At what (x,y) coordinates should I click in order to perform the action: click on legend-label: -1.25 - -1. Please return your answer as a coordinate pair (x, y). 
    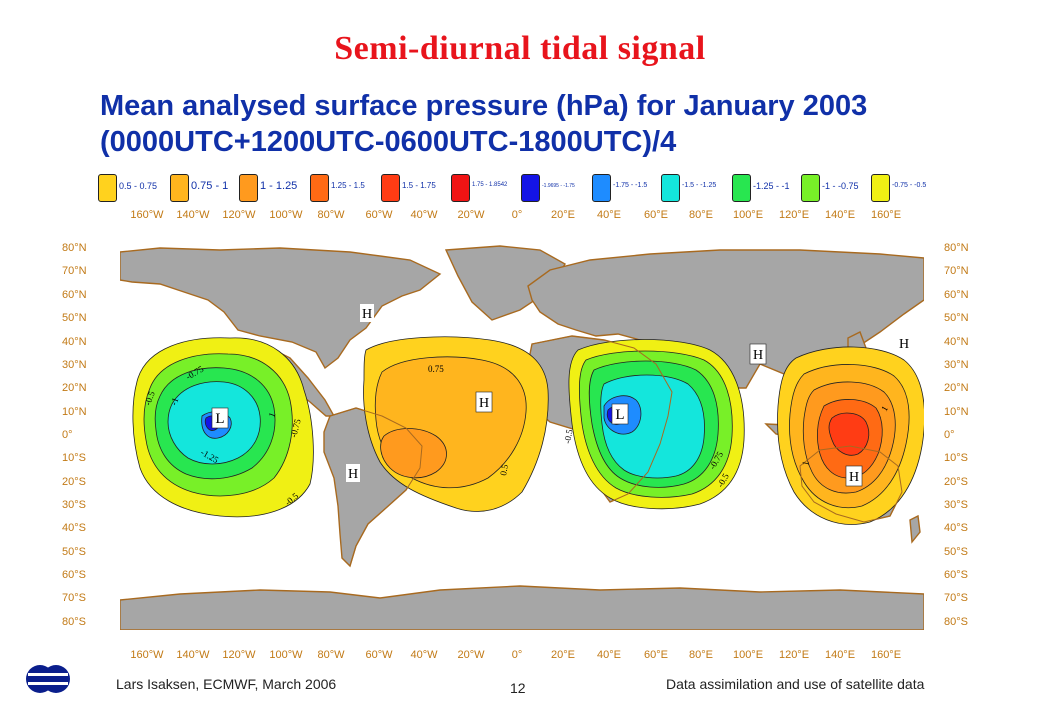
    Looking at the image, I should click on (771, 186).